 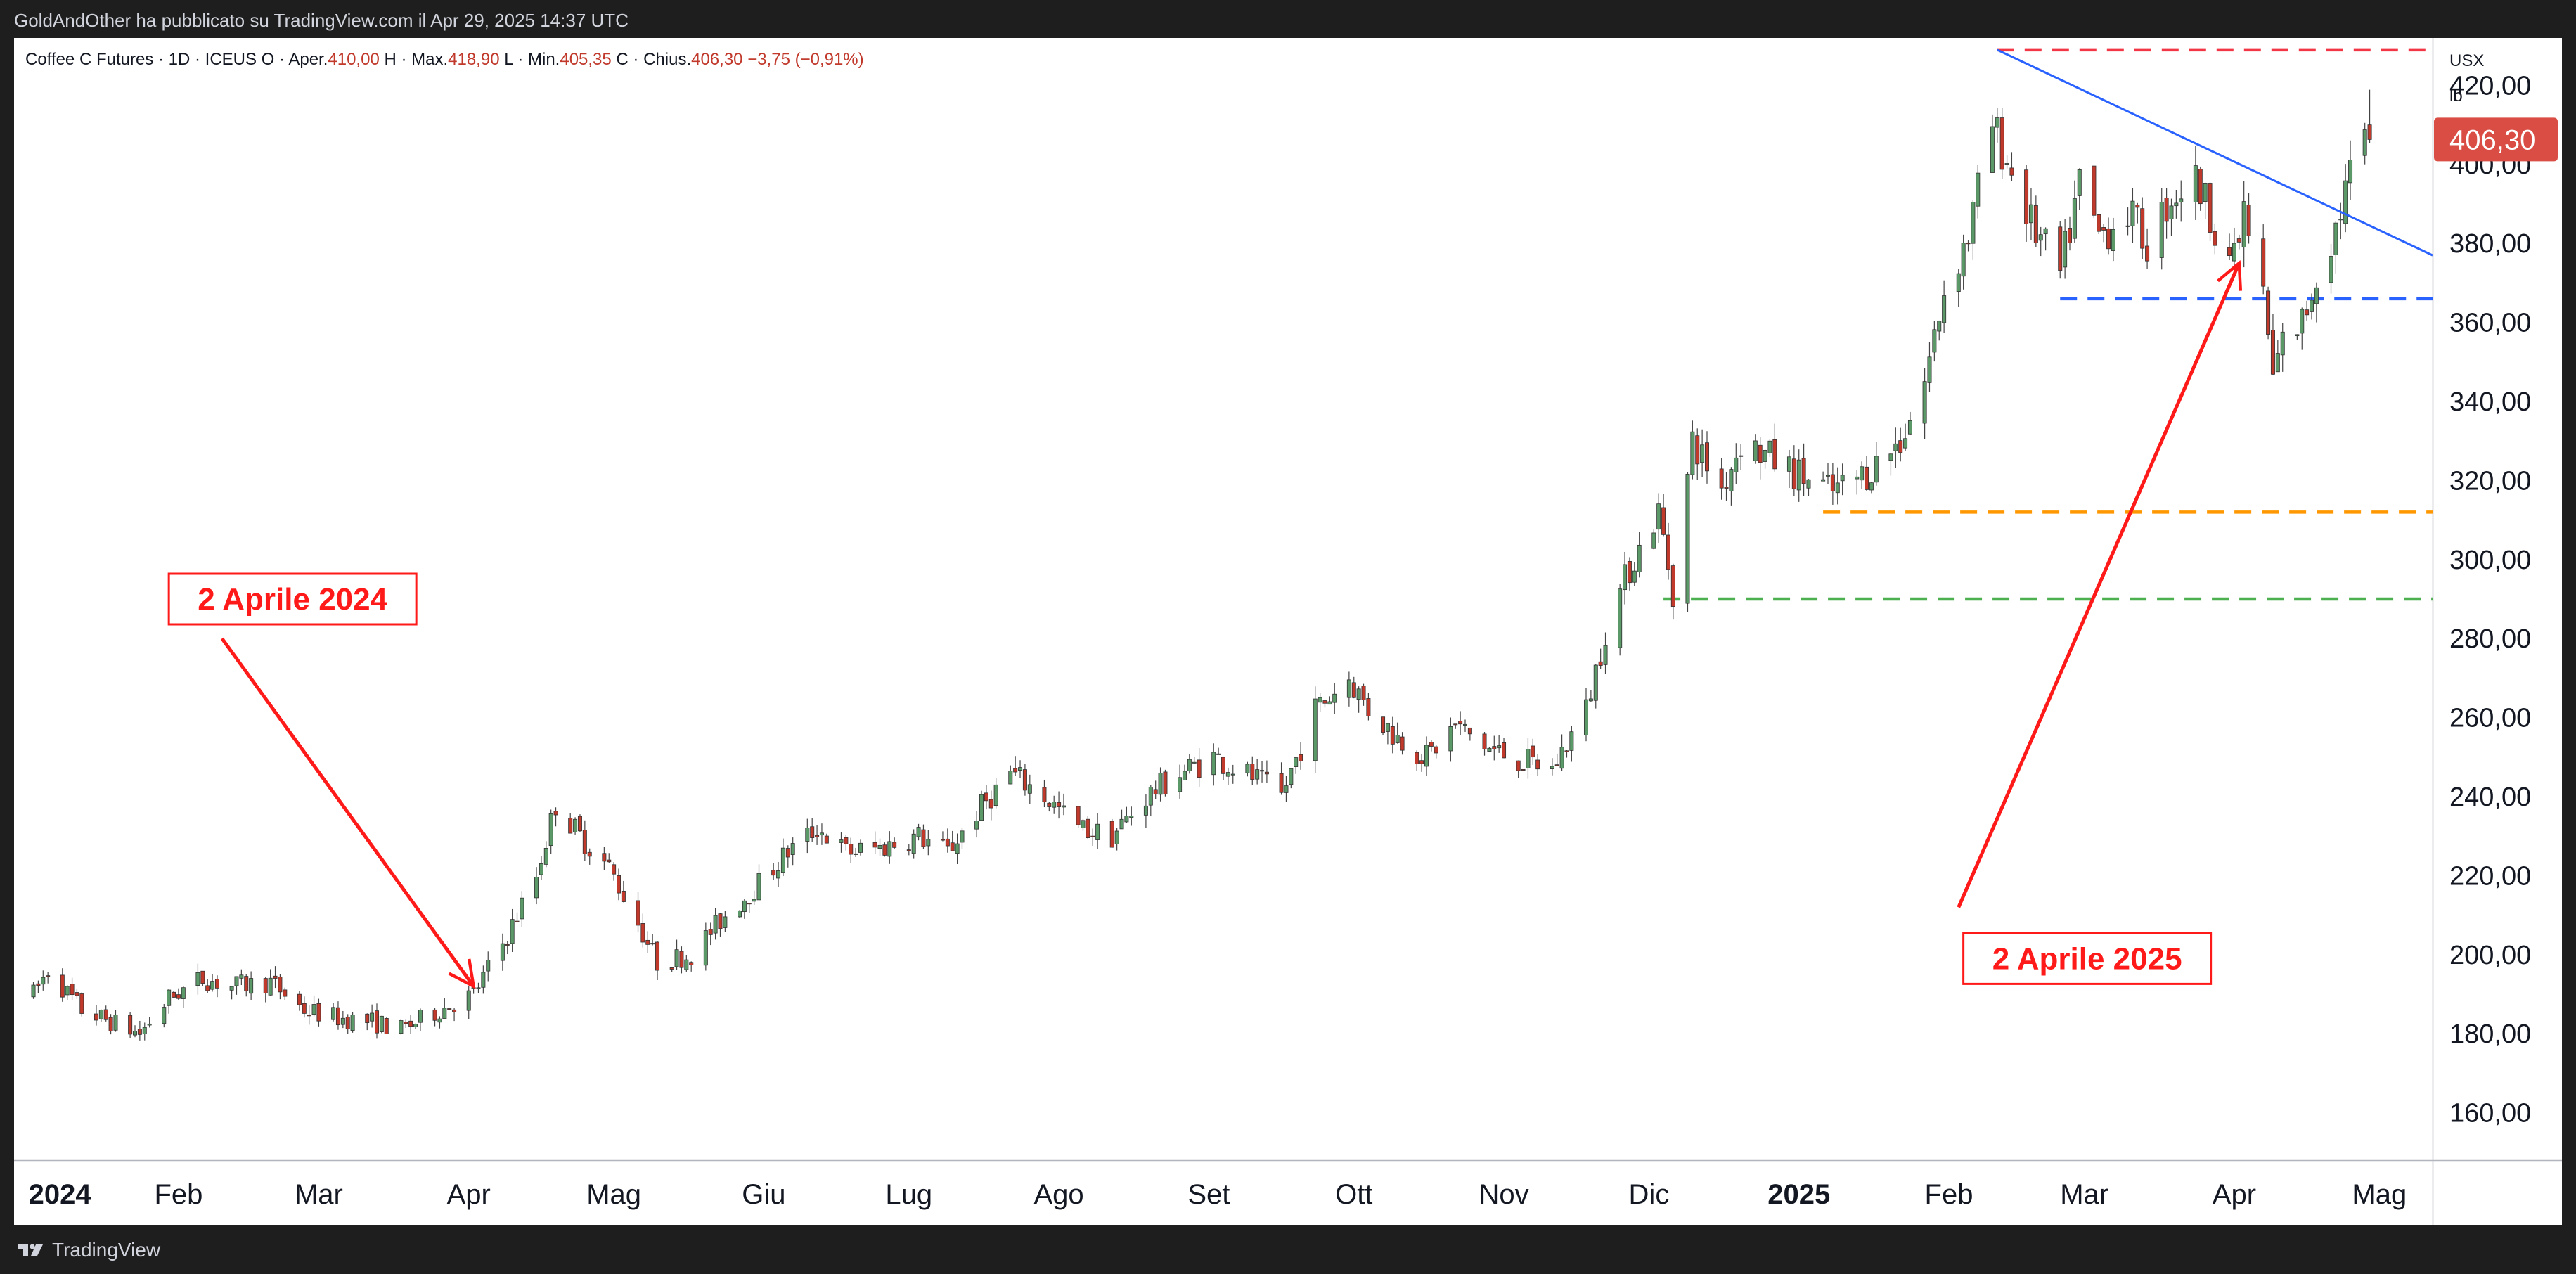 I want to click on price-tick-label: 200,00, so click(x=2490, y=955).